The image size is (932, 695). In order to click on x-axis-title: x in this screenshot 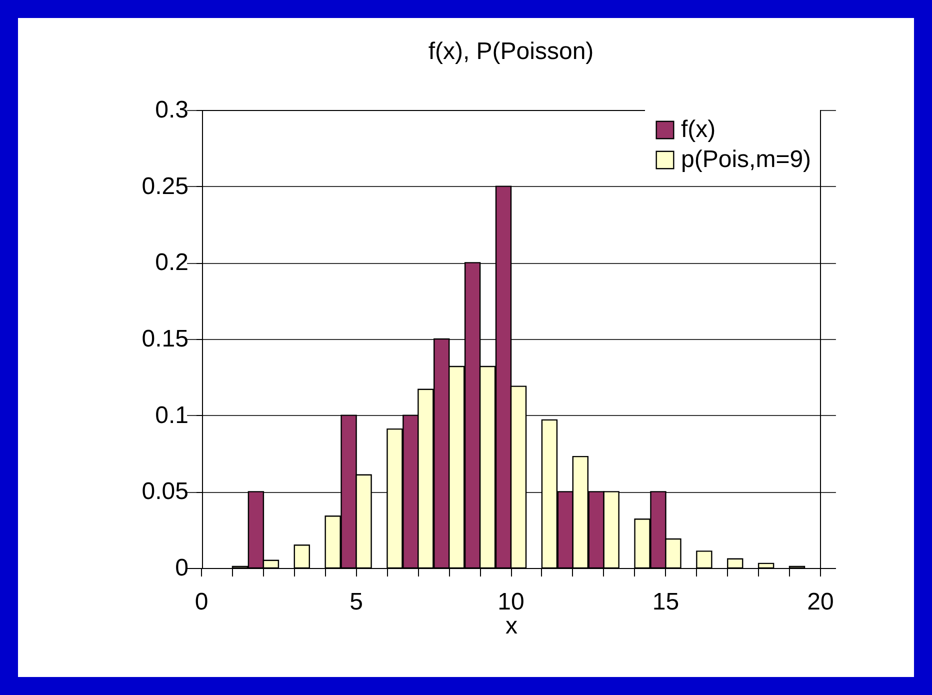, I will do `click(512, 626)`.